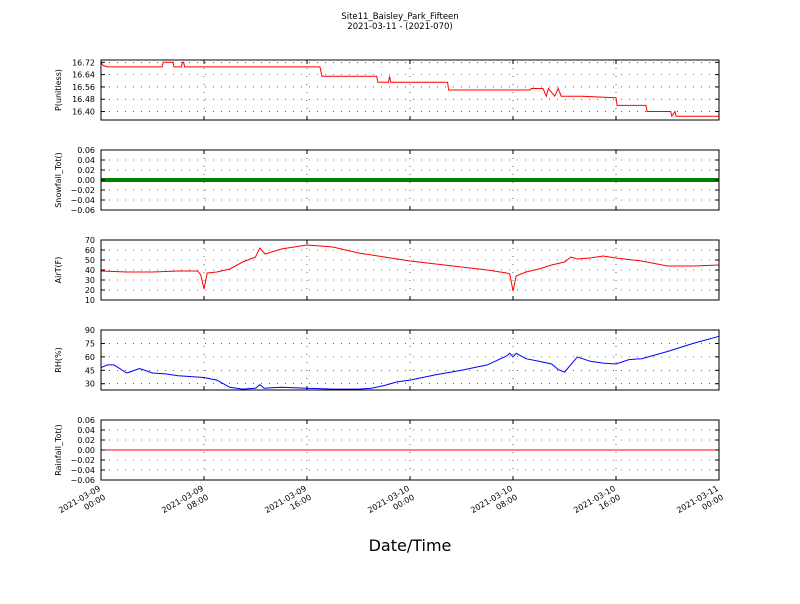 Image resolution: width=800 pixels, height=604 pixels. I want to click on y-tick-label: 75, so click(90, 343).